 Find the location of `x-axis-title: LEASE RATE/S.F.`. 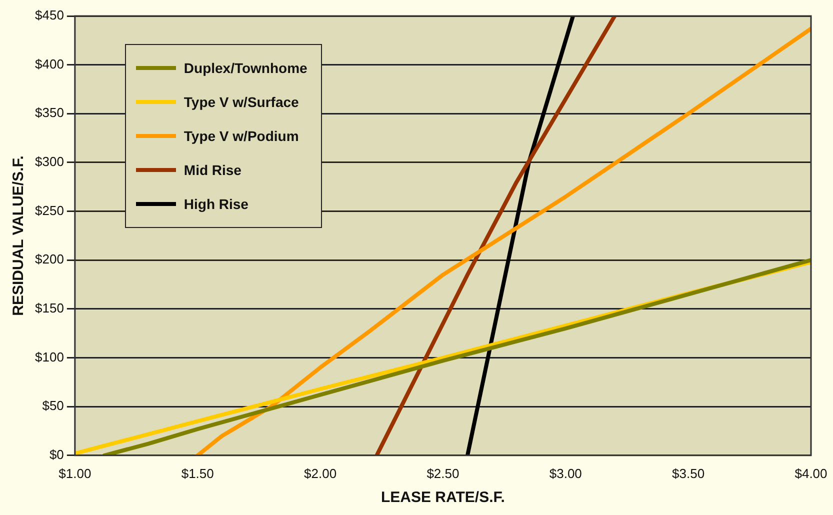

x-axis-title: LEASE RATE/S.F. is located at coordinates (443, 497).